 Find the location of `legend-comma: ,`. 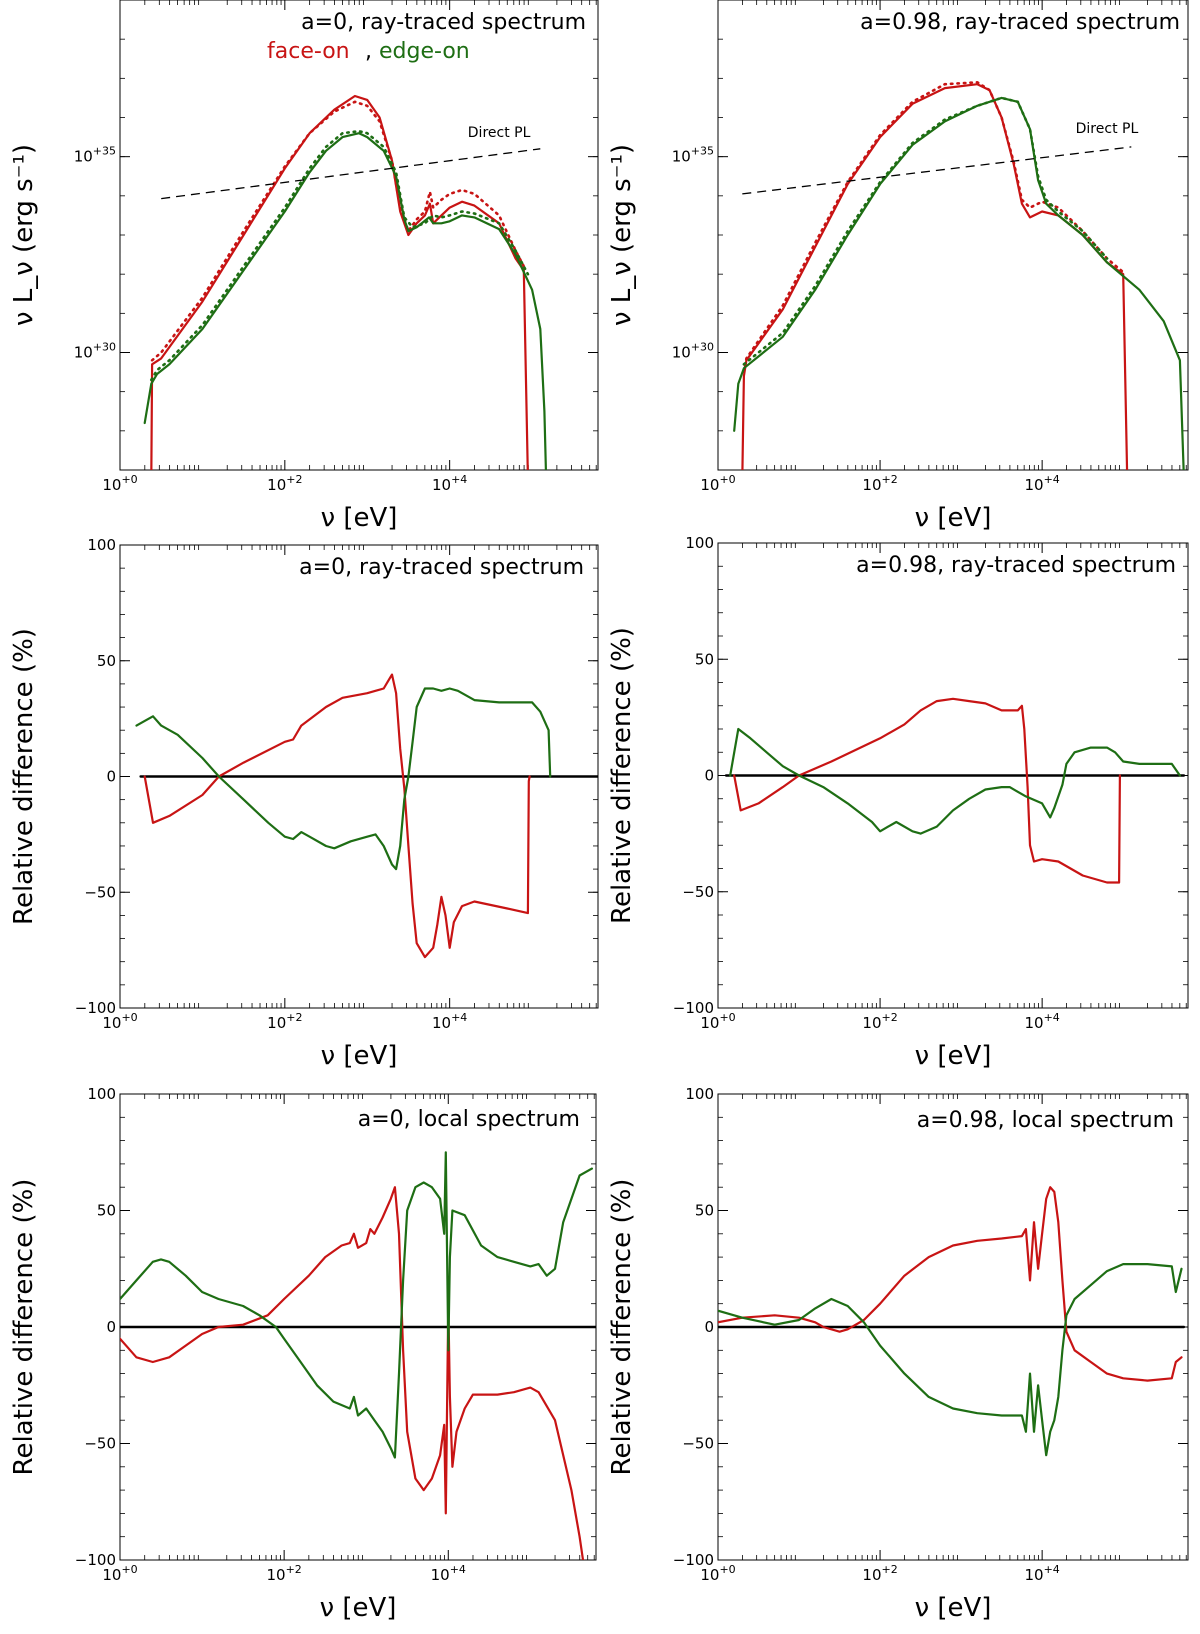

legend-comma: , is located at coordinates (368, 51).